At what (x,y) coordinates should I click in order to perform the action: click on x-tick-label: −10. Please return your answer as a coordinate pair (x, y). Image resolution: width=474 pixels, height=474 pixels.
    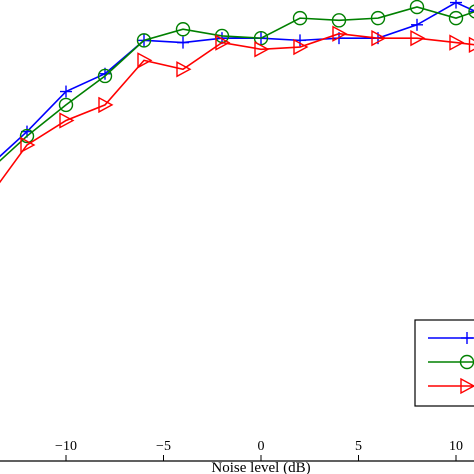
    Looking at the image, I should click on (66, 446).